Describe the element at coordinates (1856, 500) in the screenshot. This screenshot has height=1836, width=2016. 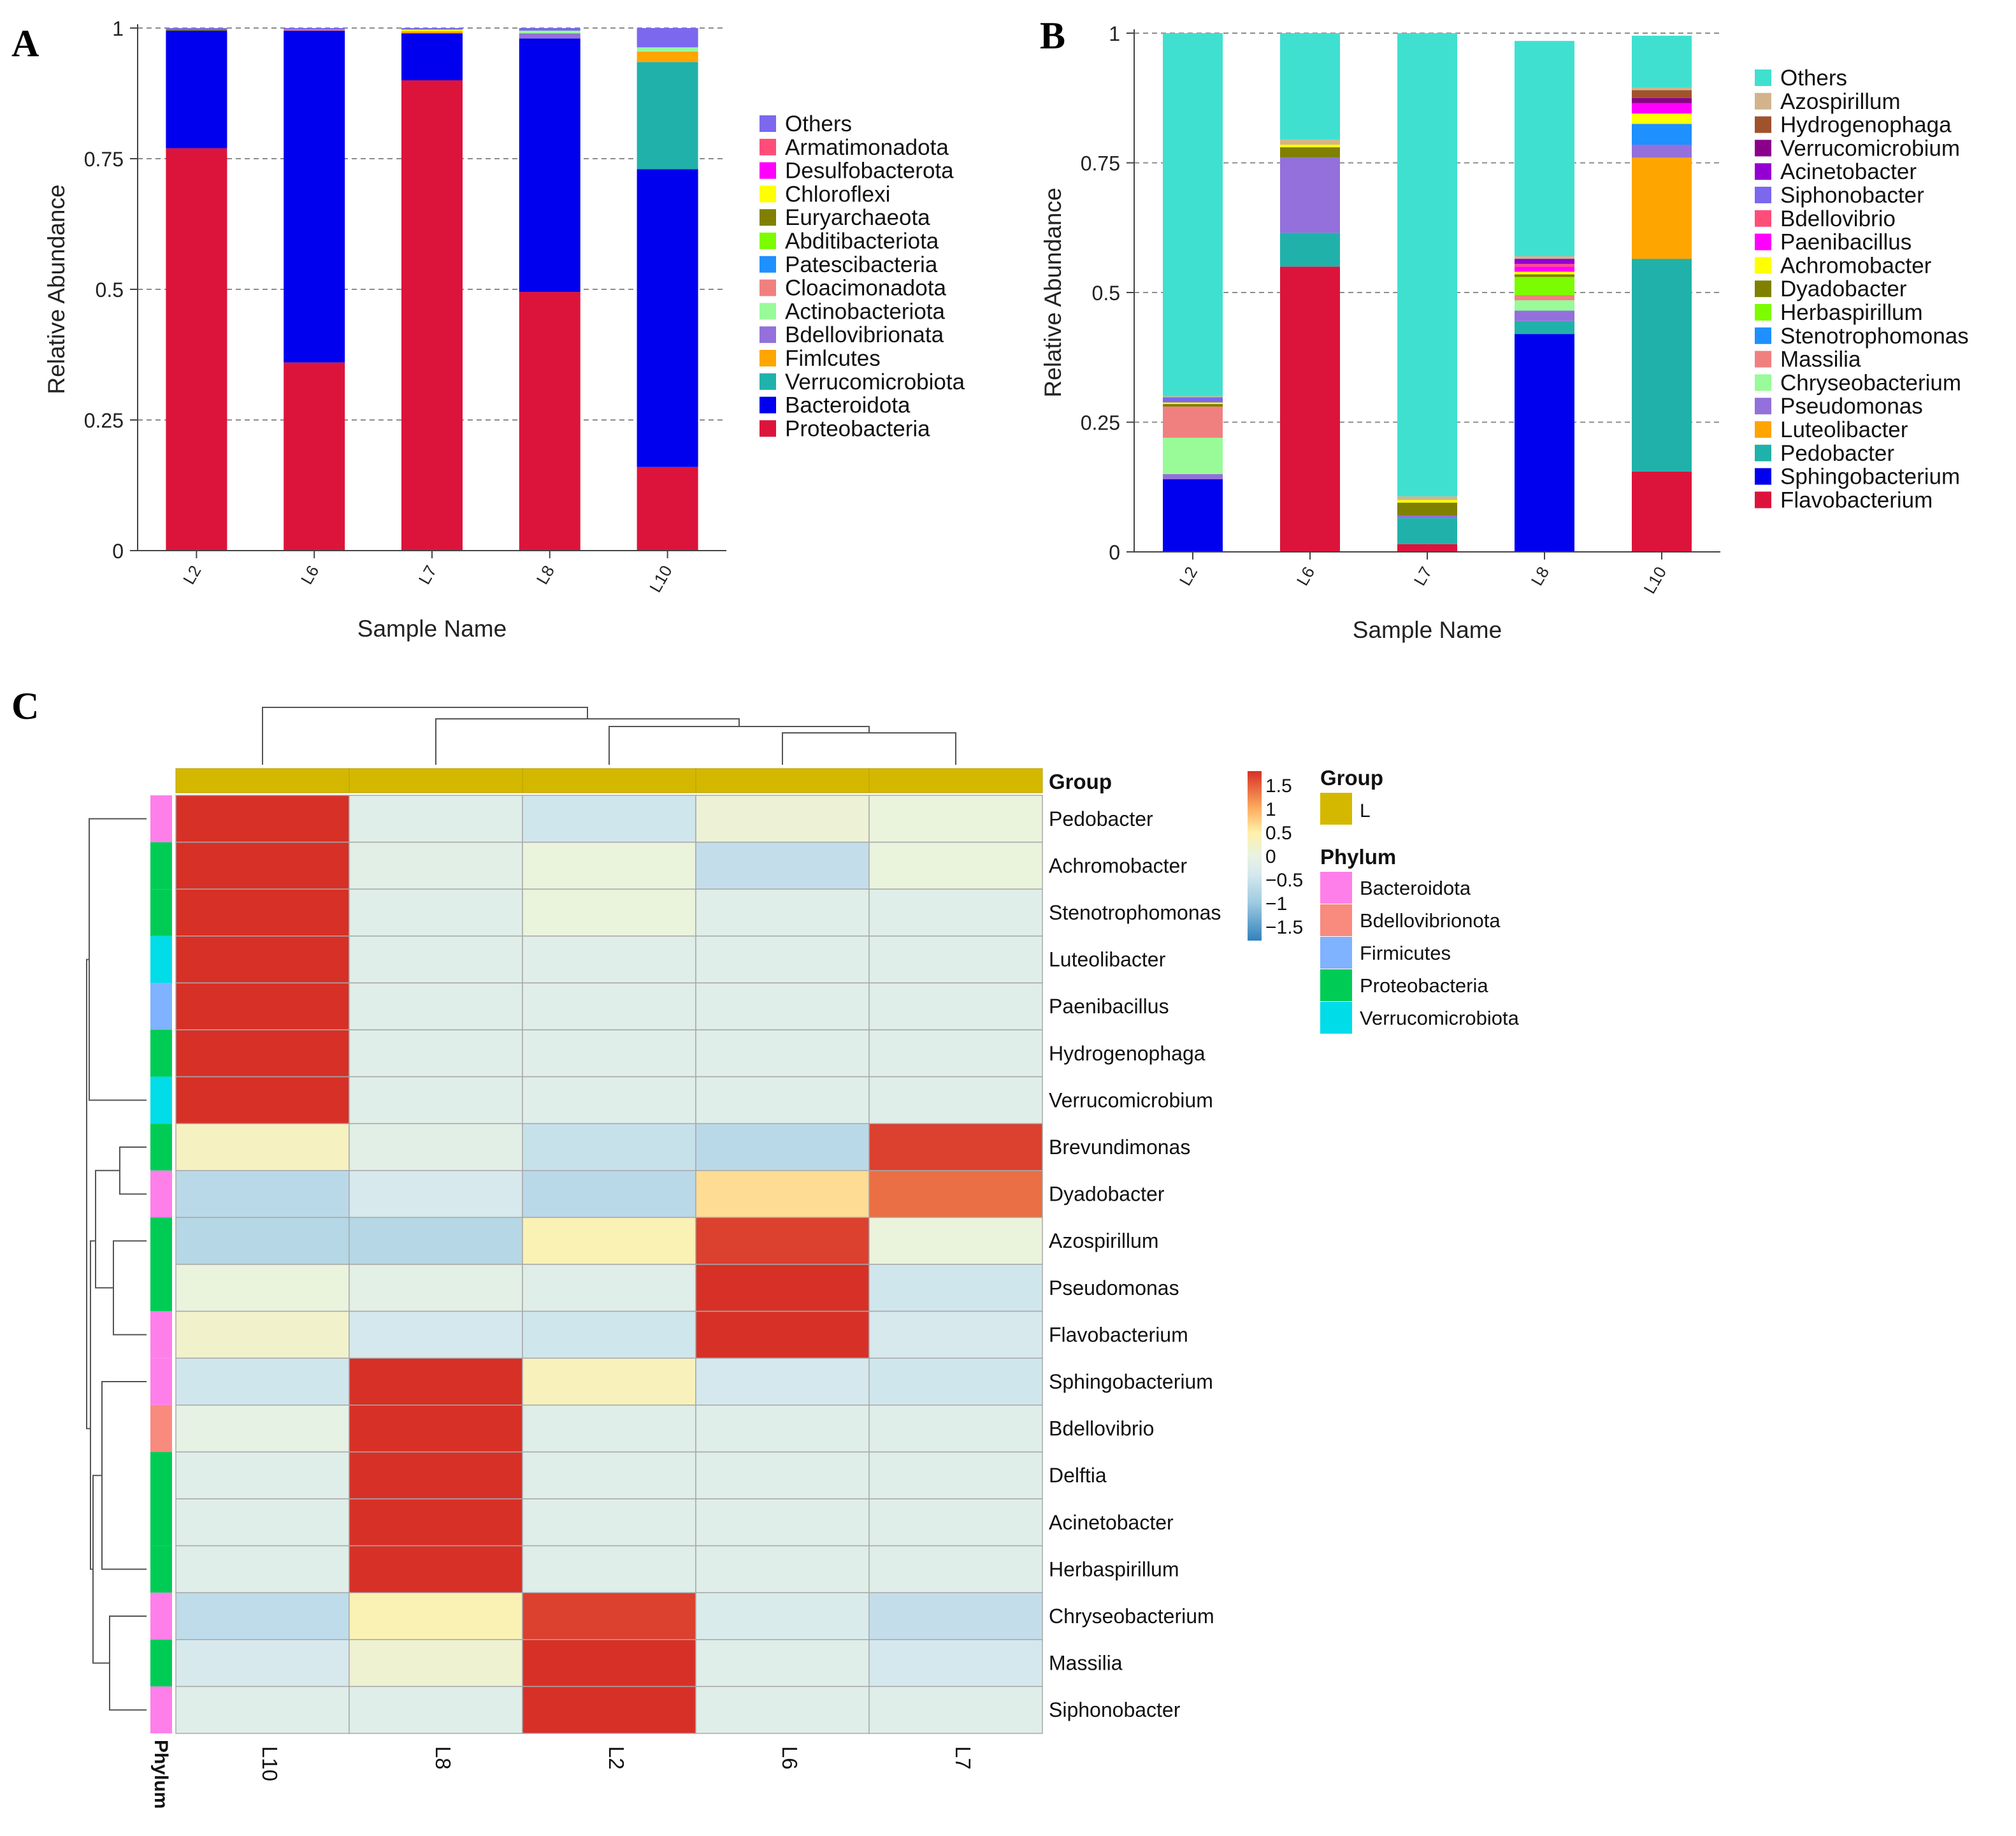
I see `legend-label: Flavobacterium` at that location.